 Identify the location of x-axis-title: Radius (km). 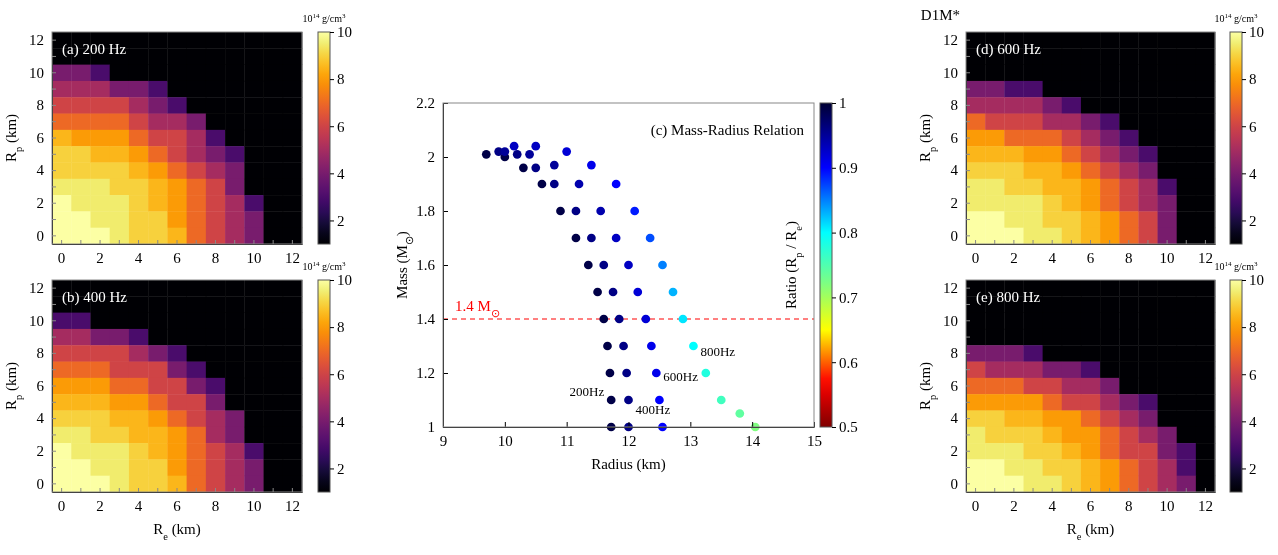
(628, 464).